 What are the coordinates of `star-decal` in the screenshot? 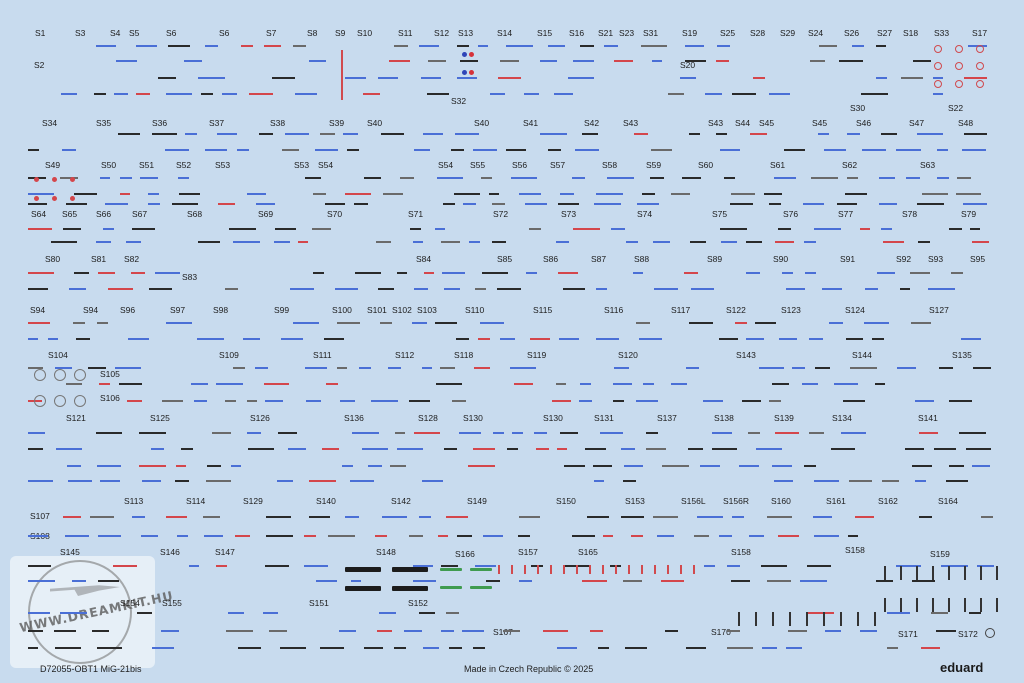 It's located at (54, 198).